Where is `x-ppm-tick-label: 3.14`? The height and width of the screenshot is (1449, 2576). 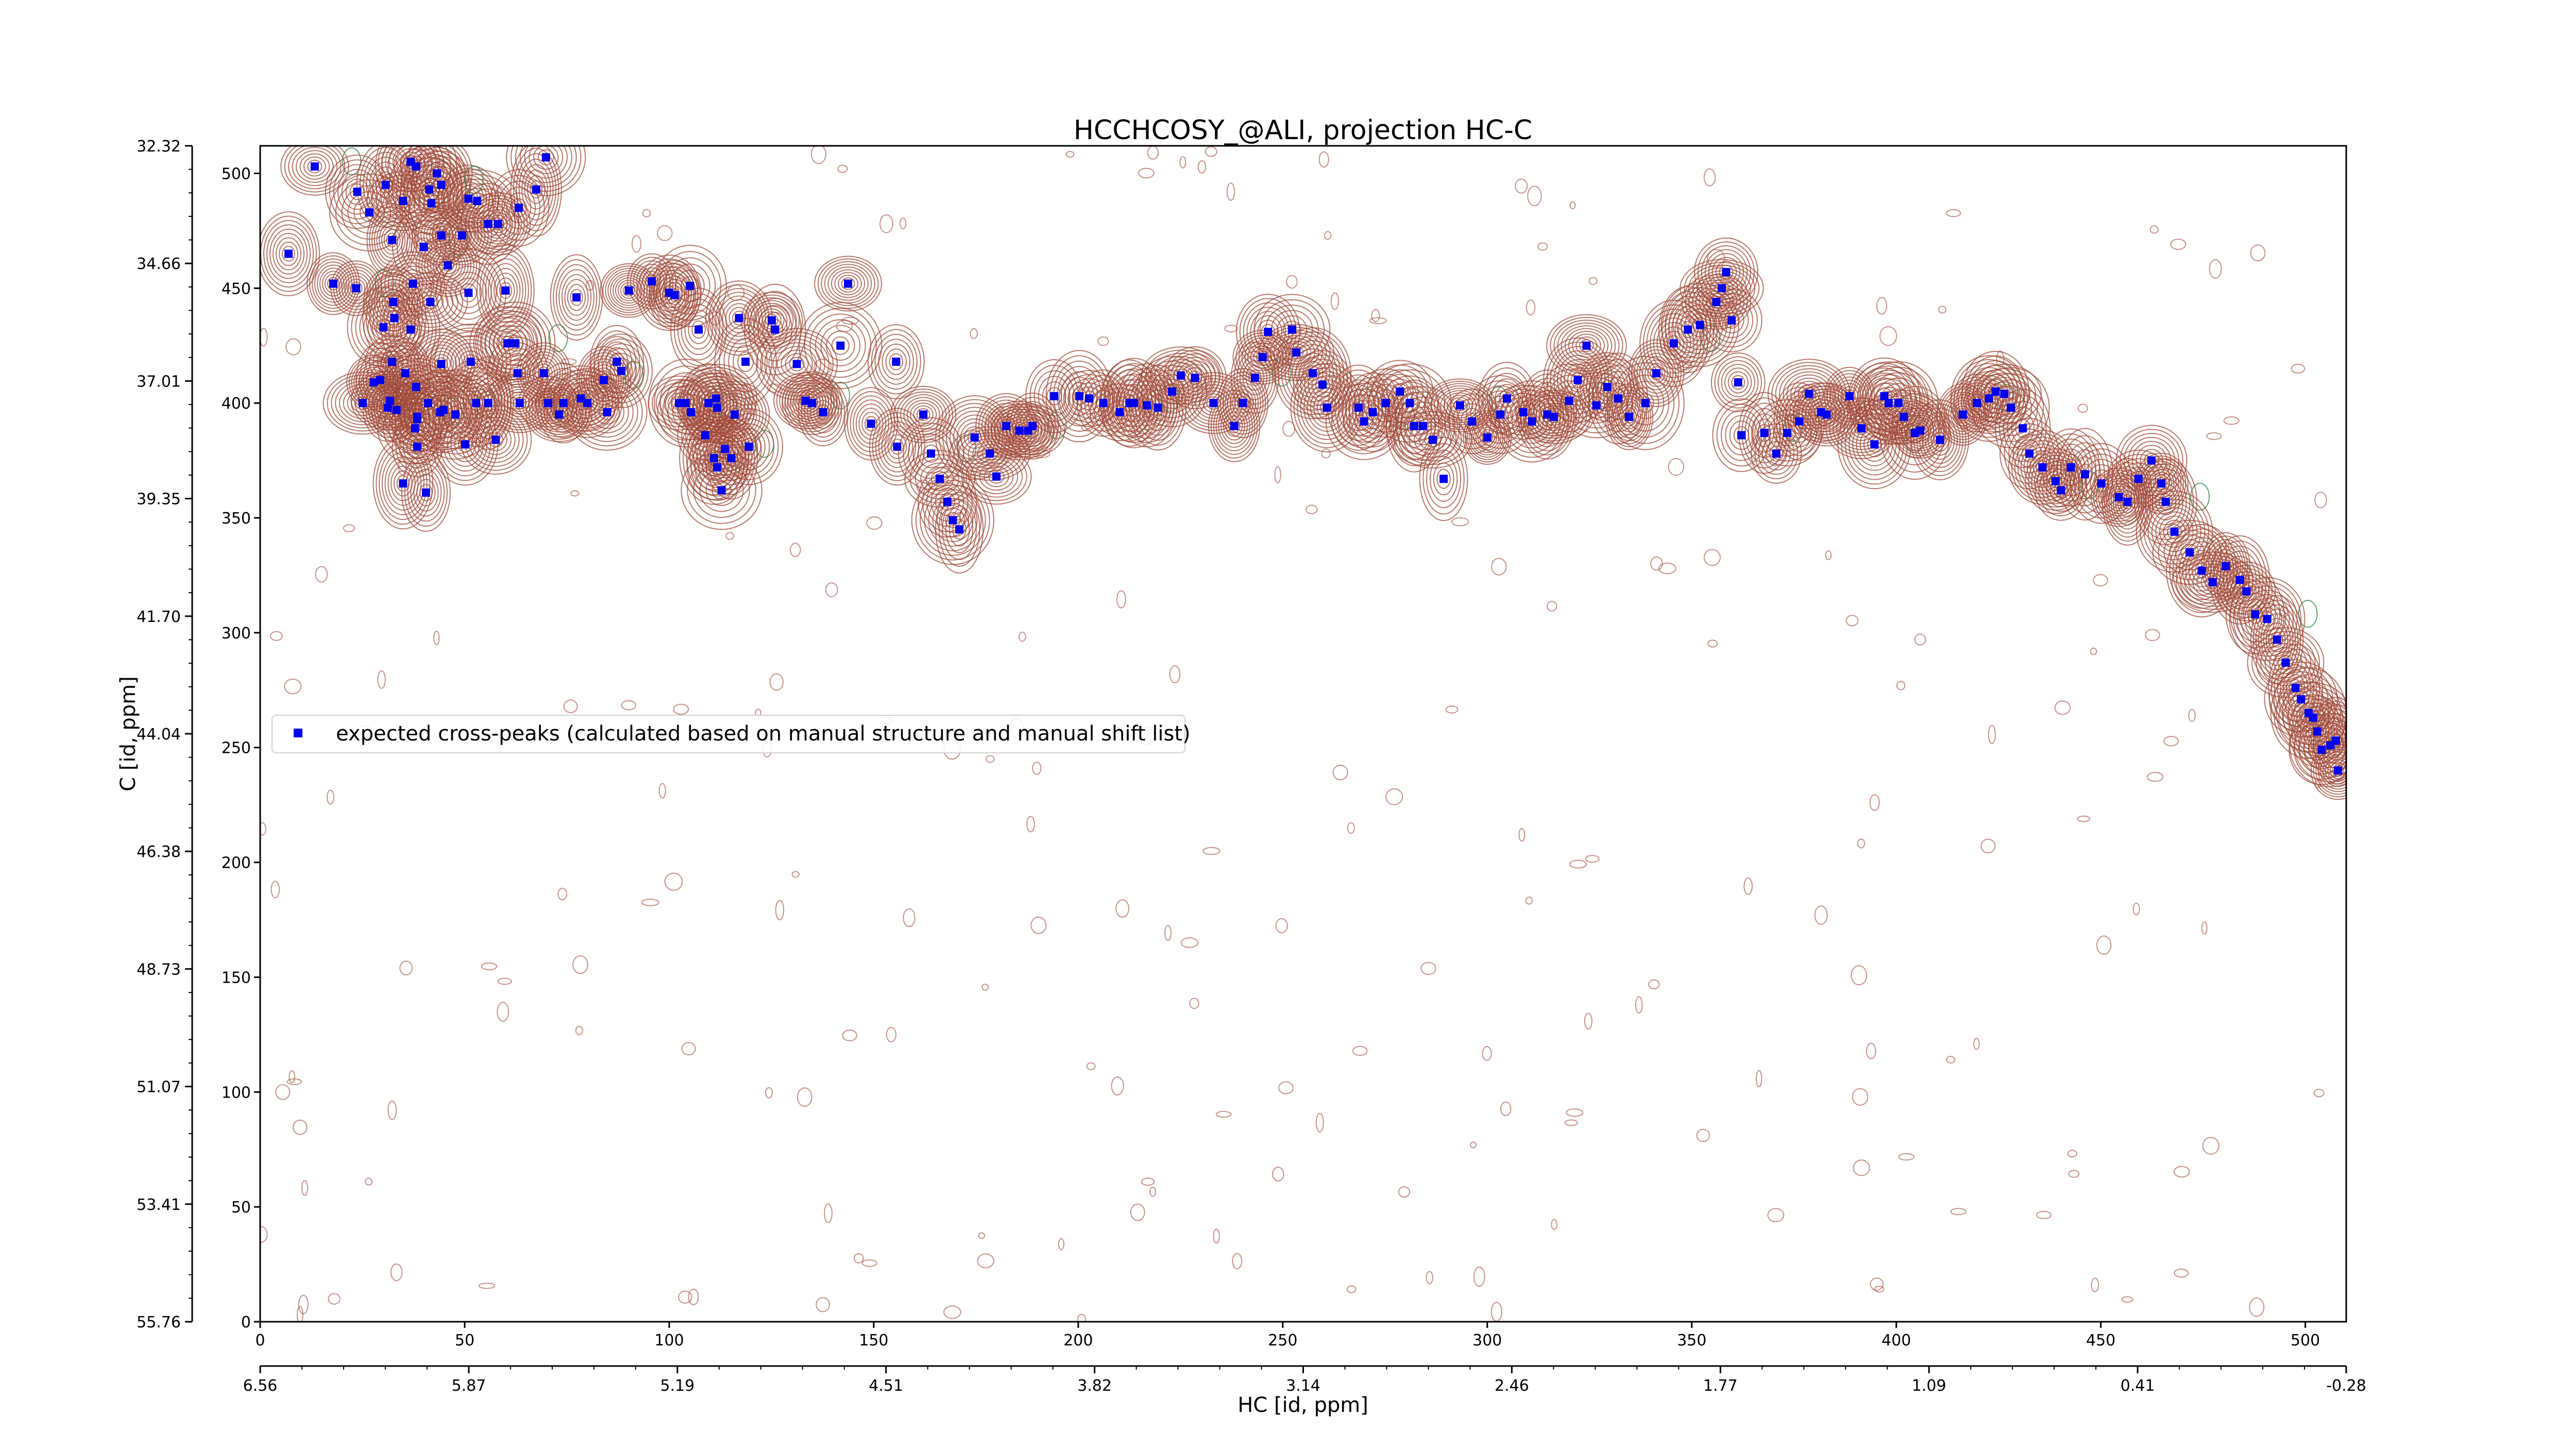
x-ppm-tick-label: 3.14 is located at coordinates (1303, 1386).